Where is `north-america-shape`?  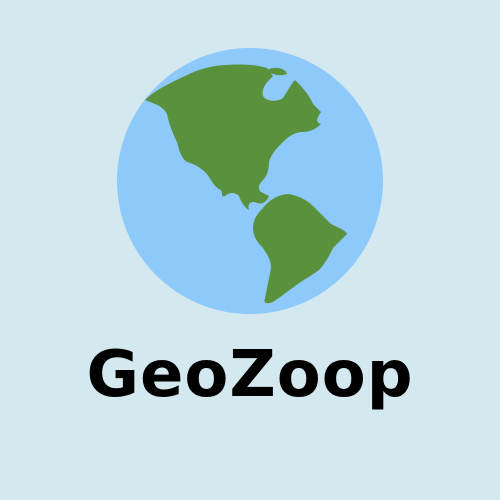 north-america-shape is located at coordinates (233, 137).